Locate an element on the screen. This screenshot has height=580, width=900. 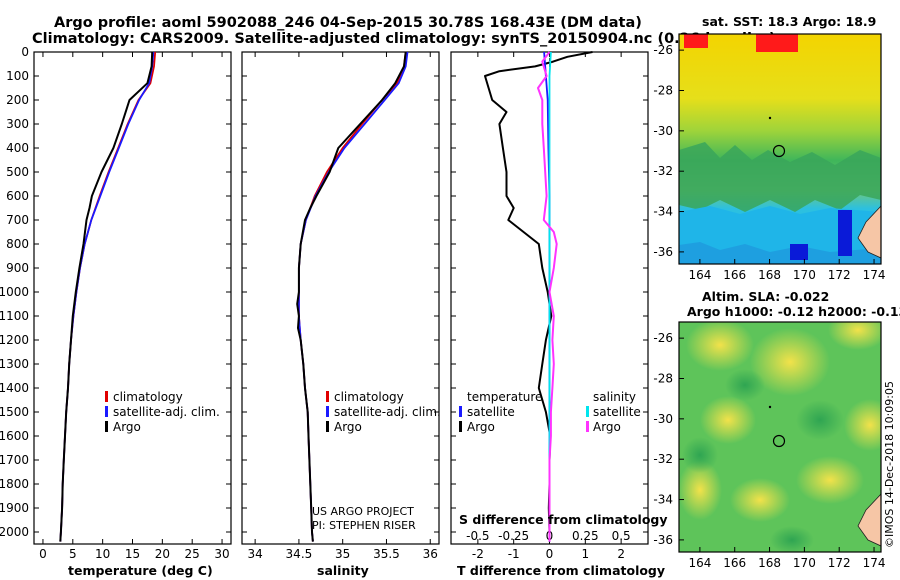
series-line-climatology is located at coordinates (352, 296).